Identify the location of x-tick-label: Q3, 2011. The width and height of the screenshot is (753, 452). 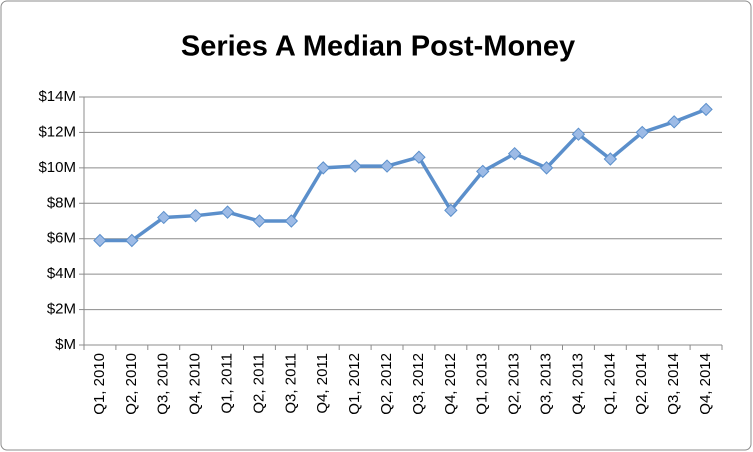
(290, 383).